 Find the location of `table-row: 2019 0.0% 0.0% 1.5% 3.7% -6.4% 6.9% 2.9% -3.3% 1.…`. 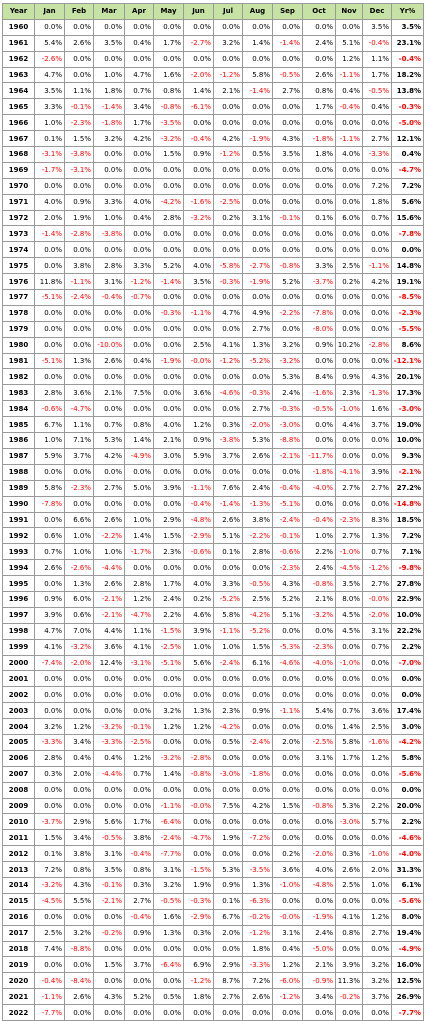

table-row: 2019 0.0% 0.0% 1.5% 3.7% -6.4% 6.9% 2.9% -3.3% 1.… is located at coordinates (213, 965).